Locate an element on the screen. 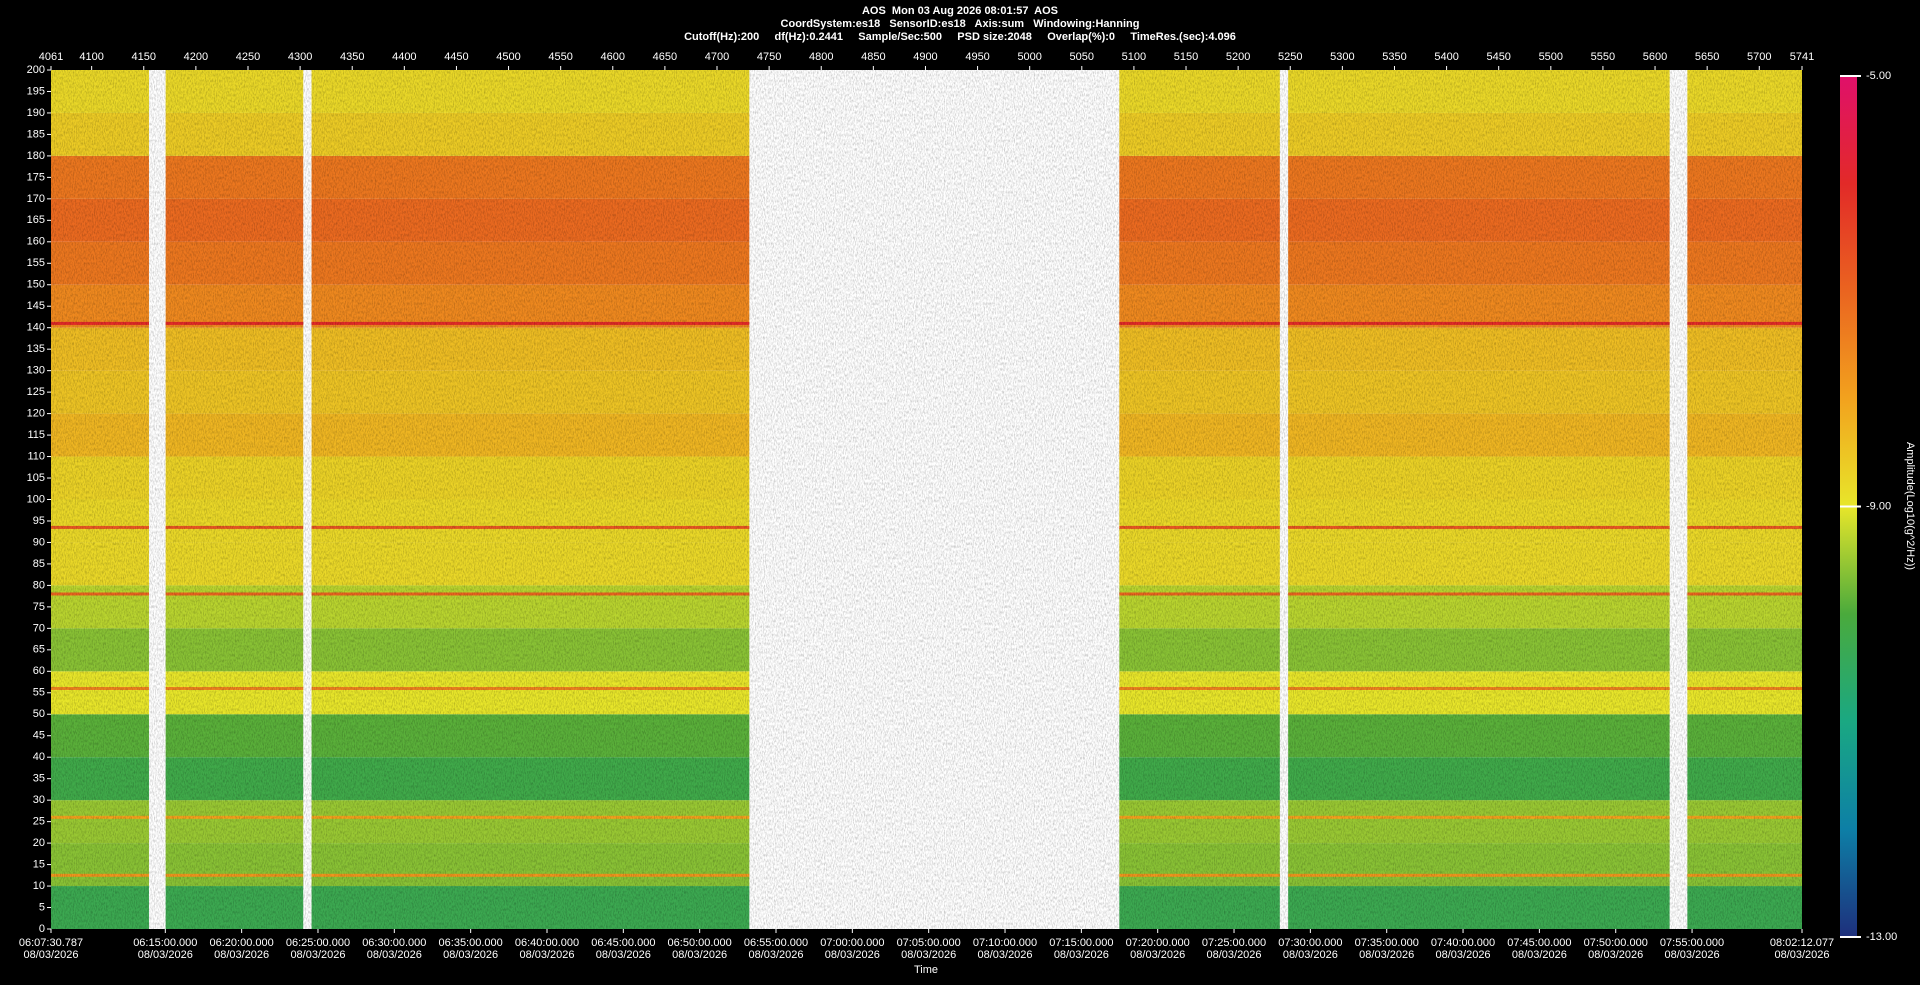 This screenshot has width=1920, height=985. x-top-tick-label: 4350 is located at coordinates (352, 57).